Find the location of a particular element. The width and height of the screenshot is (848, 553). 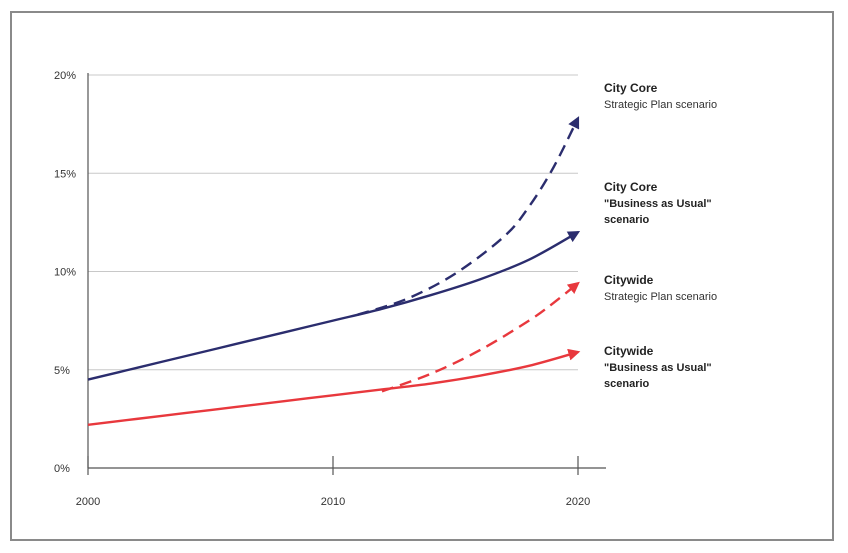

y-tick-label: 5% is located at coordinates (62, 371).